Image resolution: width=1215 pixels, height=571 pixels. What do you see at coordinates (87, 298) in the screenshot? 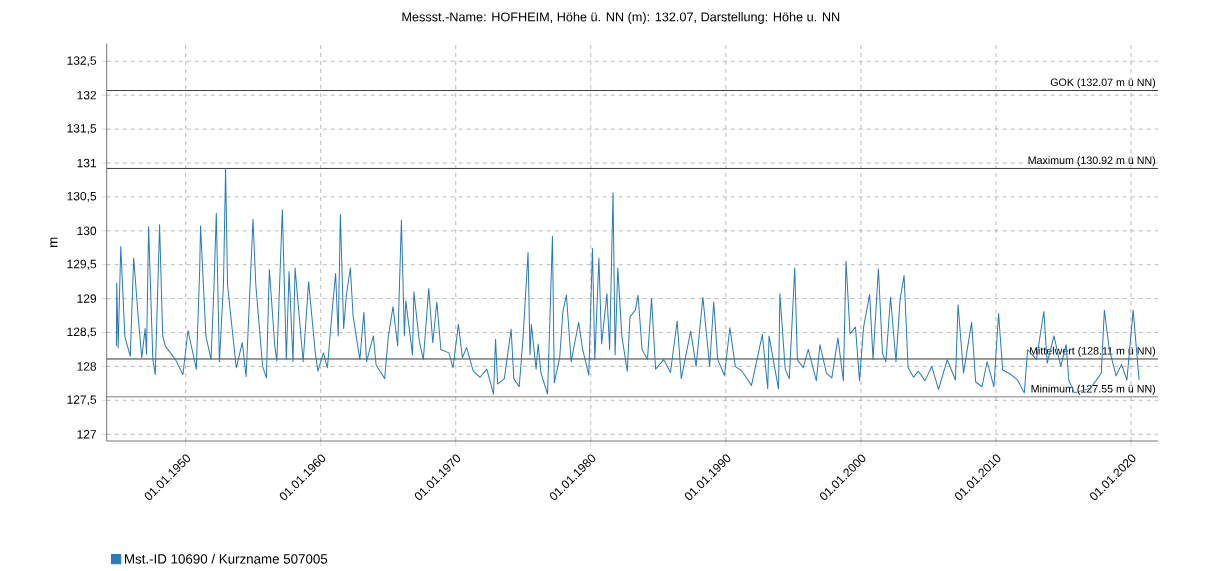
I see `y-tick-label: 129` at bounding box center [87, 298].